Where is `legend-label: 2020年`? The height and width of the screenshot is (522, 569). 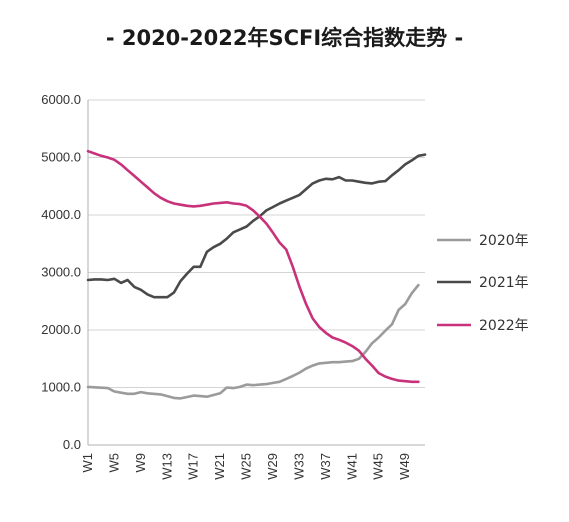 legend-label: 2020年 is located at coordinates (504, 241).